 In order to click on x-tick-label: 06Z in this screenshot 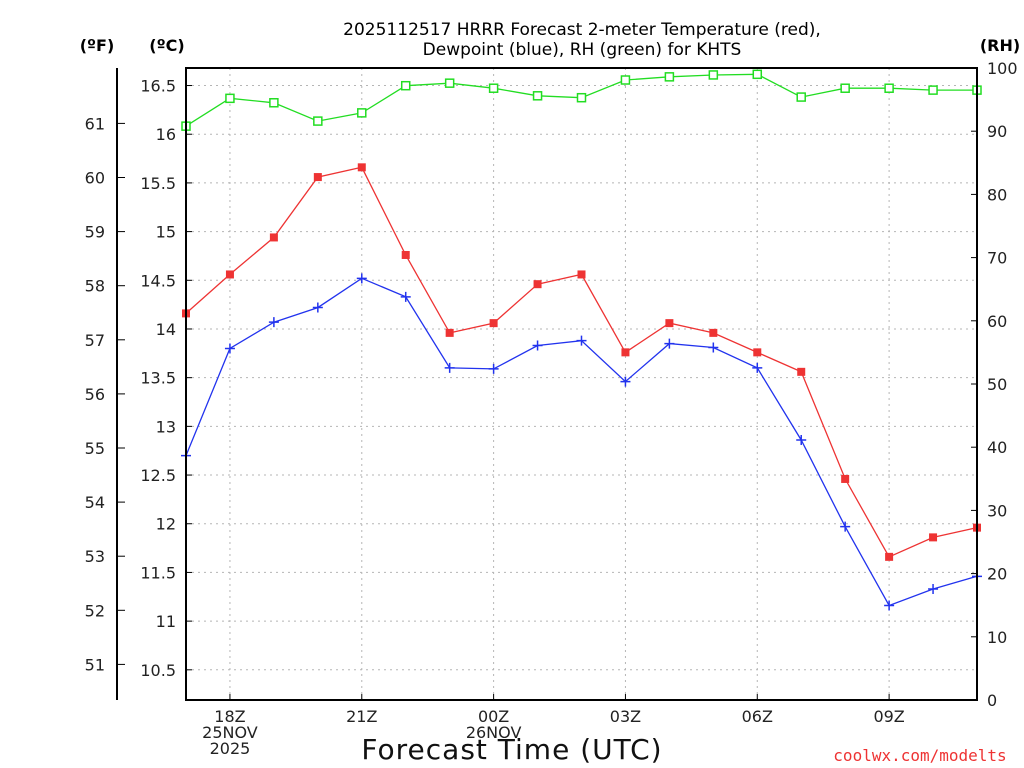, I will do `click(757, 716)`.